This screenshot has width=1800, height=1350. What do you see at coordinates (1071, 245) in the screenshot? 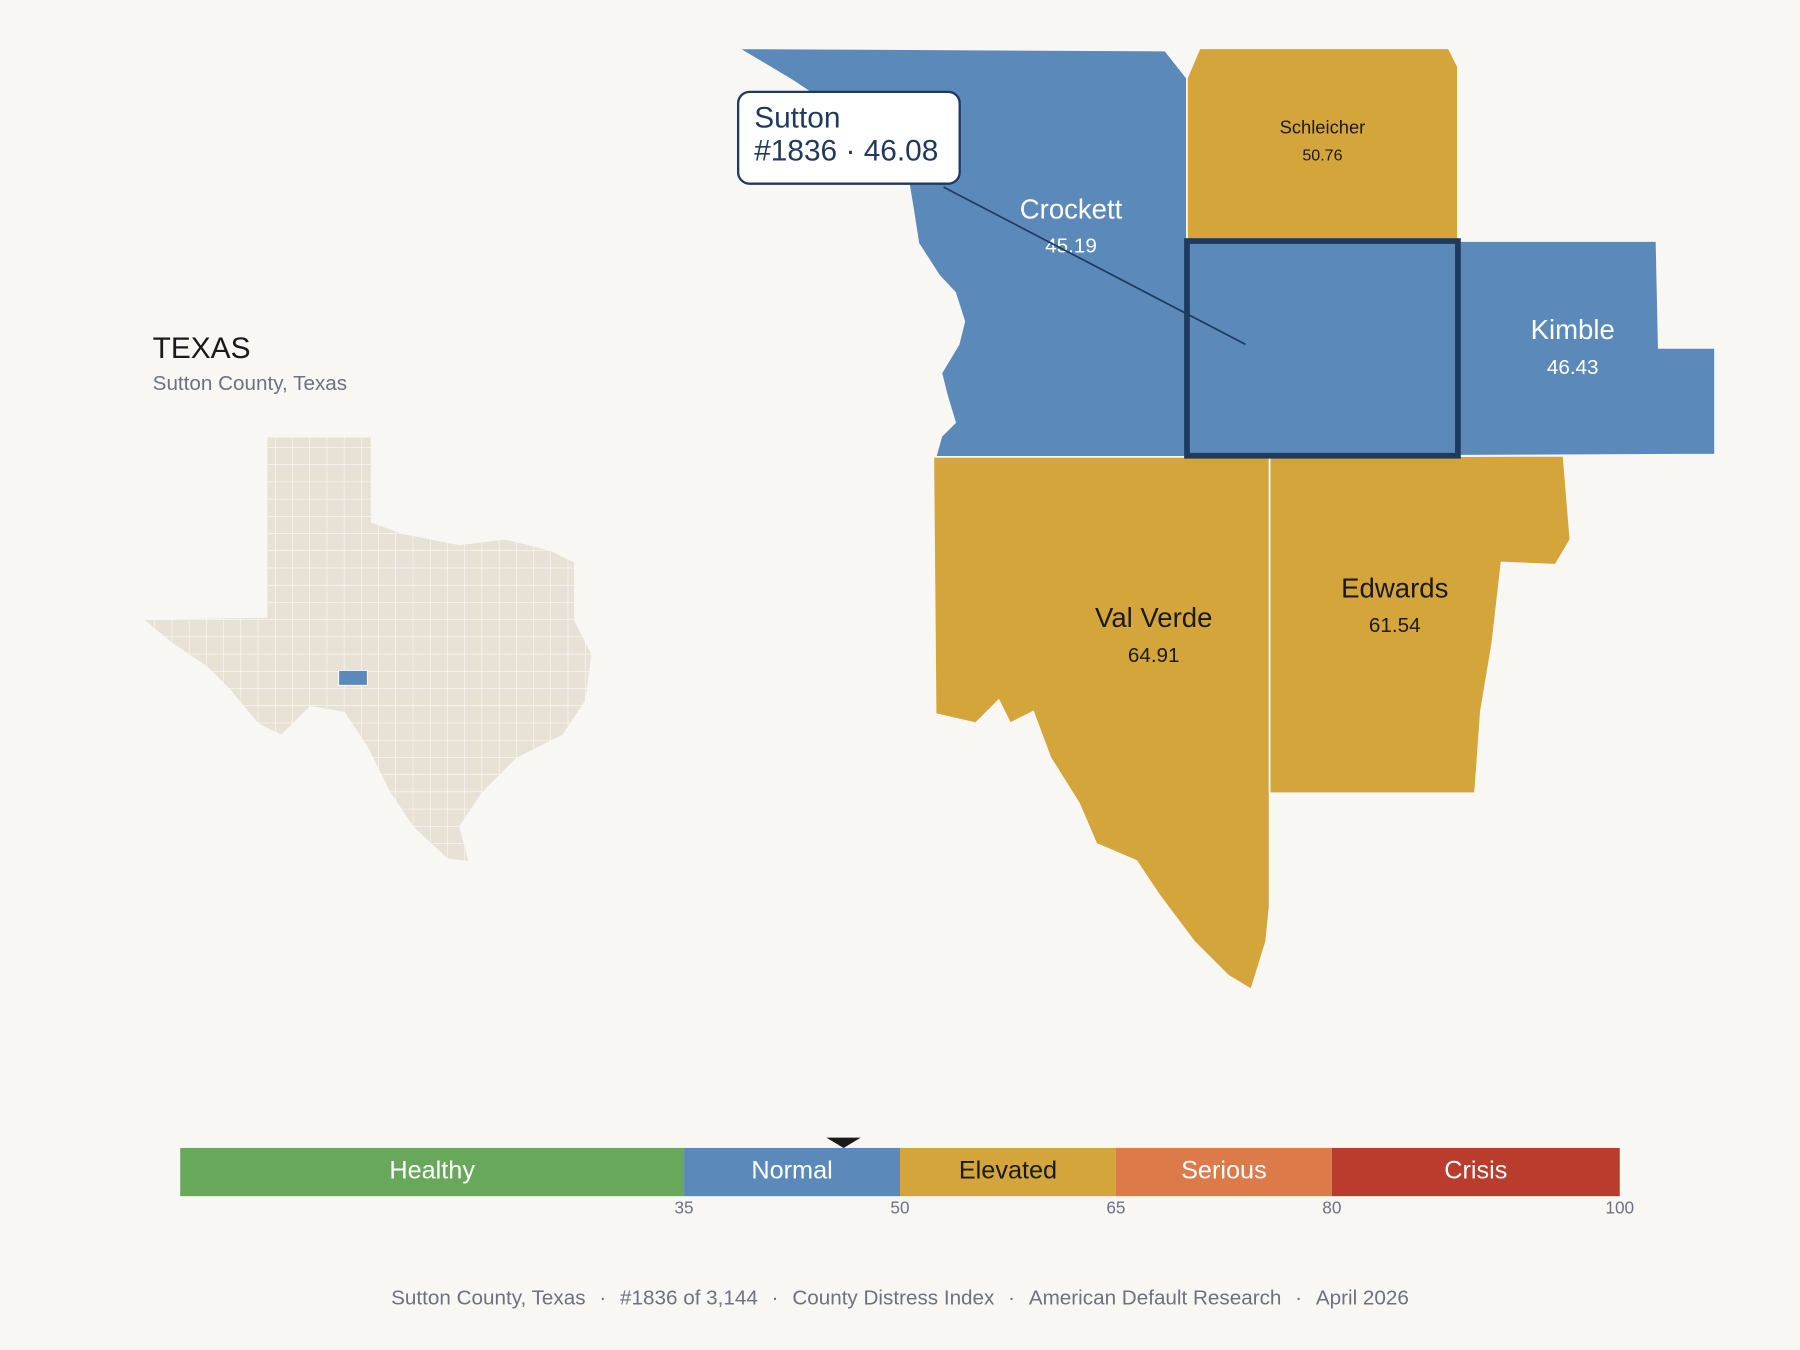
I see `county-score: 45.19` at bounding box center [1071, 245].